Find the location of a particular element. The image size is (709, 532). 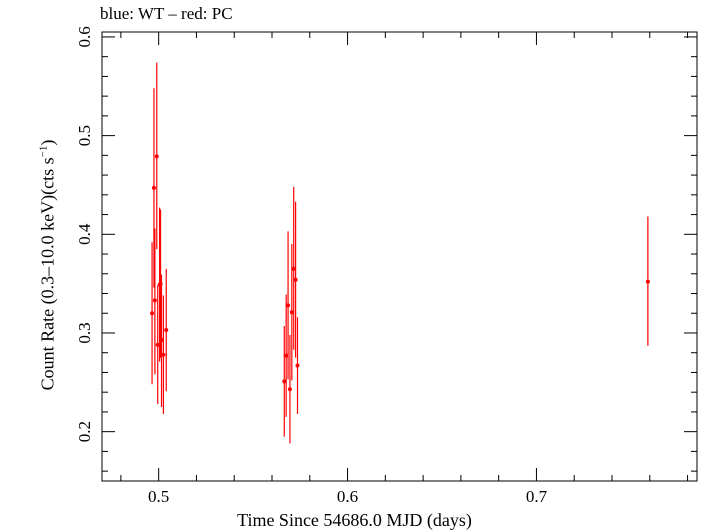

x-axis-label: Time Since 54686.0 MJD (days) is located at coordinates (354, 520).